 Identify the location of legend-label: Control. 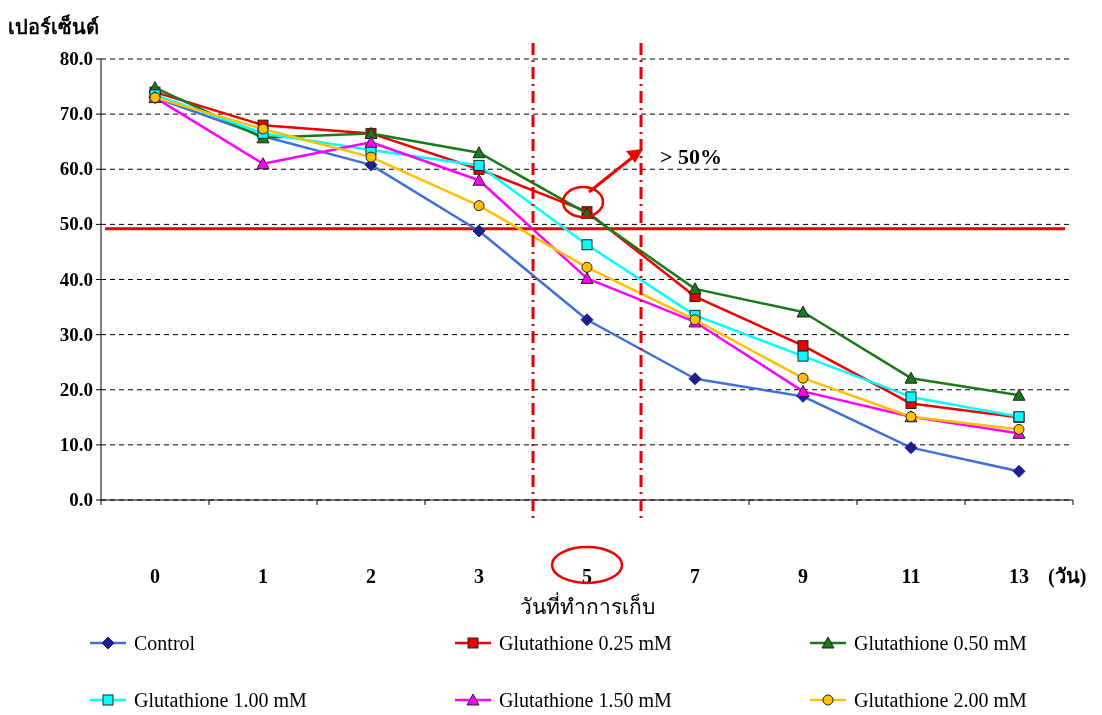
(165, 643).